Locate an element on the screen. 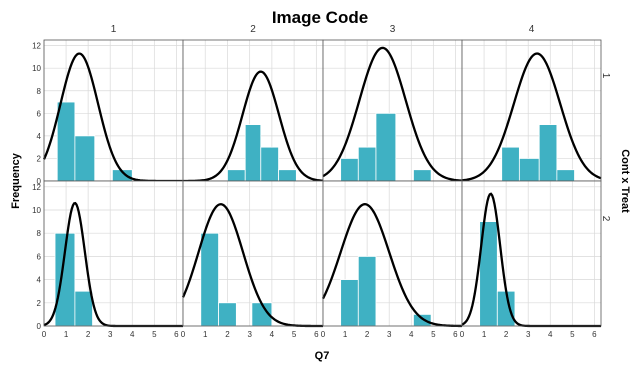 The height and width of the screenshot is (366, 644). x-axis-title: Q7 is located at coordinates (322, 356).